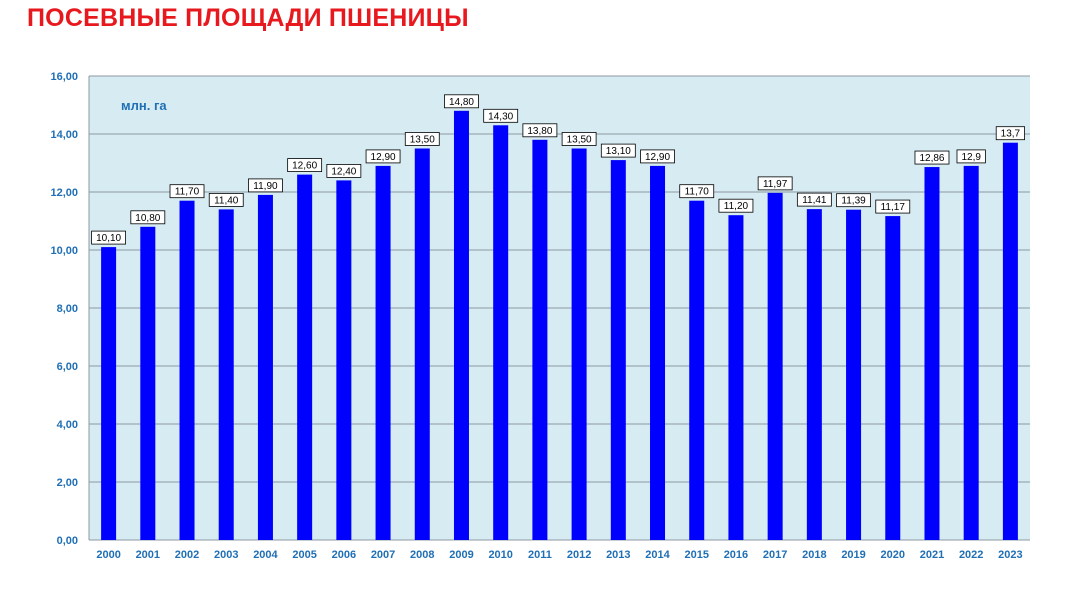 The height and width of the screenshot is (590, 1080). What do you see at coordinates (658, 352) in the screenshot?
I see `bar-2014` at bounding box center [658, 352].